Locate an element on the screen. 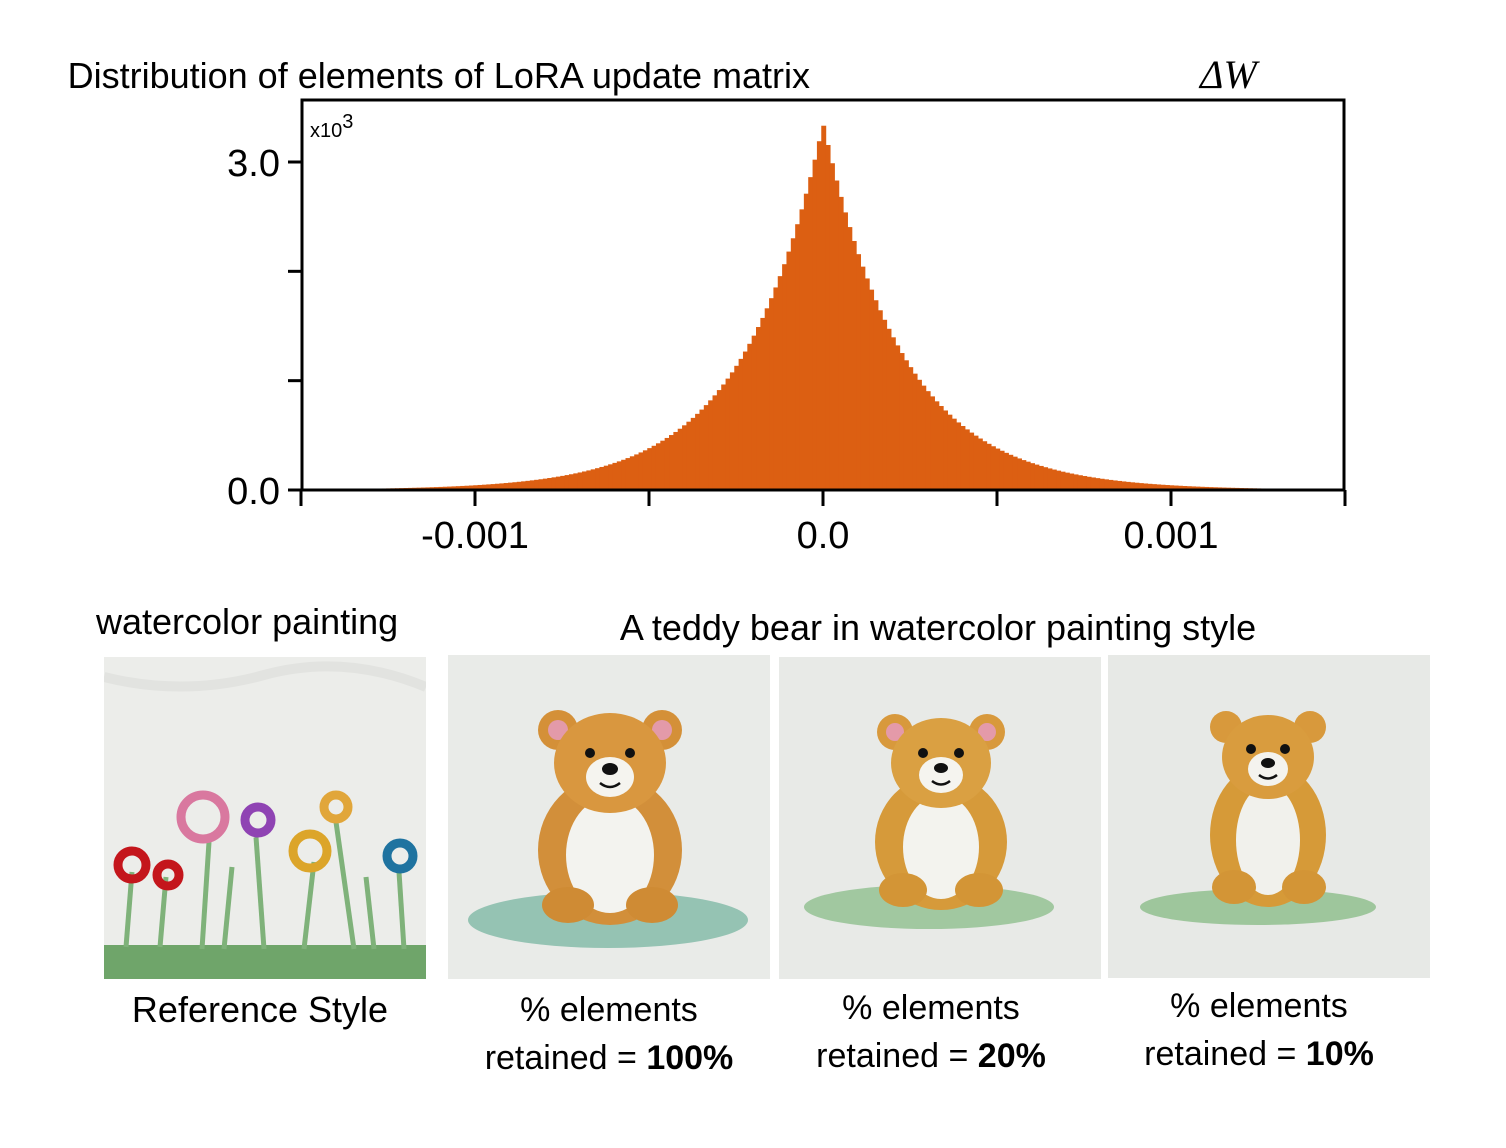 The image size is (1506, 1148). retained-prefix: retained = is located at coordinates (1225, 1054).